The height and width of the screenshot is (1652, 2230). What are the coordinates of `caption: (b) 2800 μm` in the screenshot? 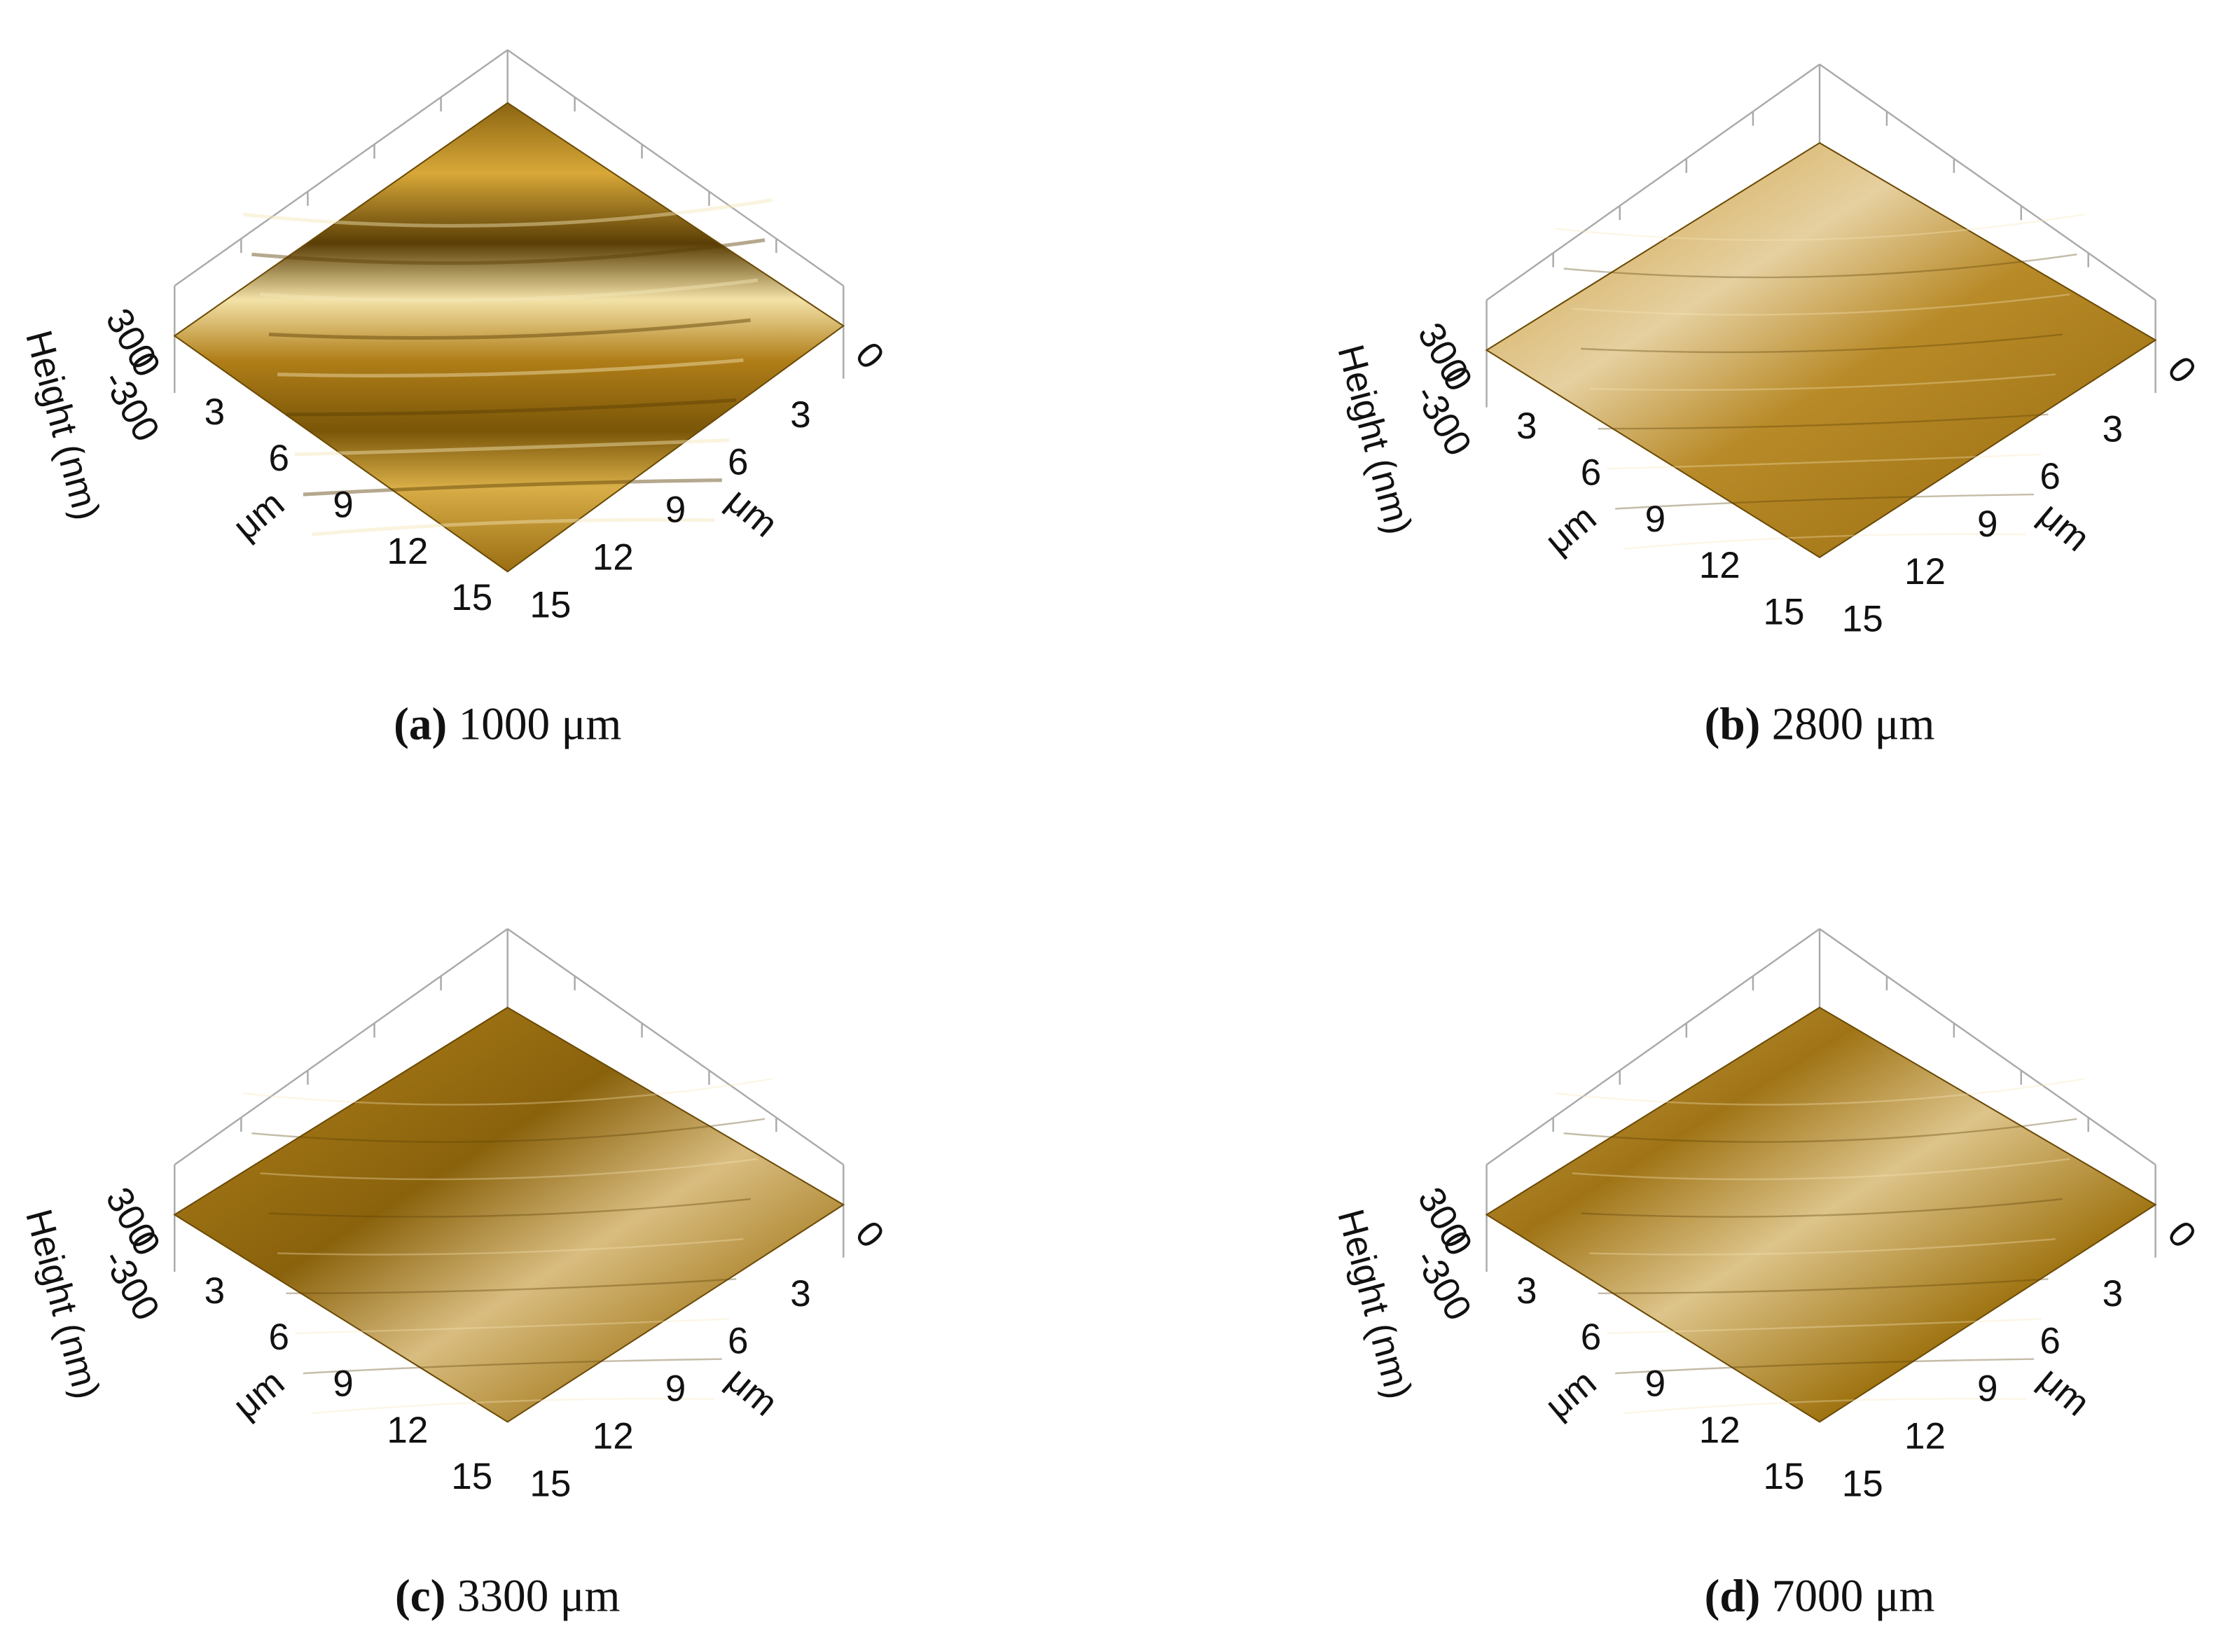 It's located at (1820, 725).